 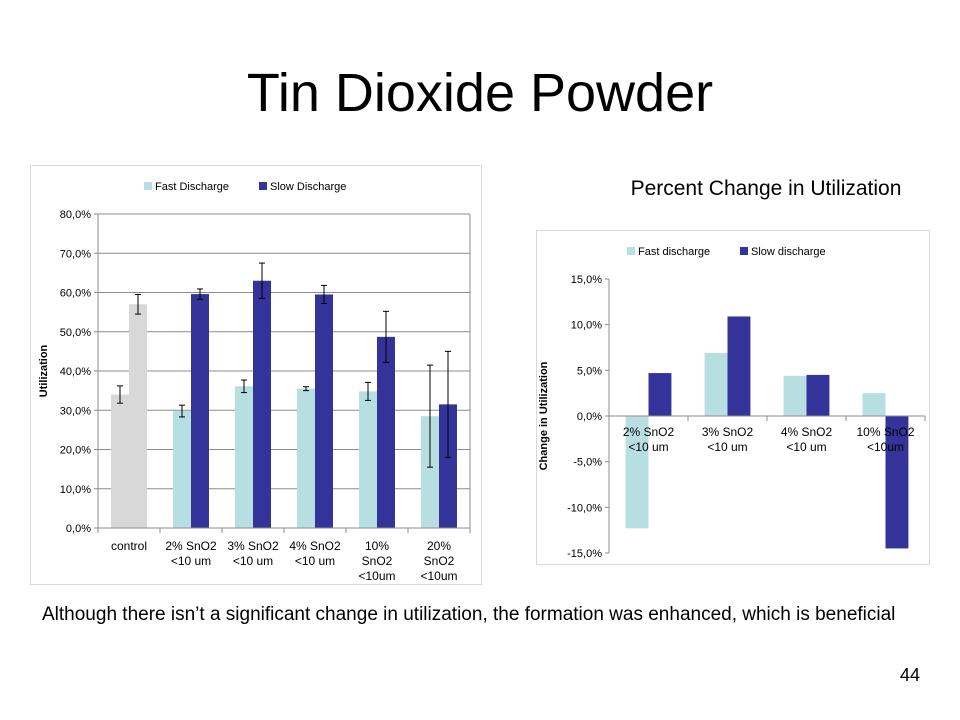 I want to click on y-tick-label: 5,0%, so click(x=589, y=371).